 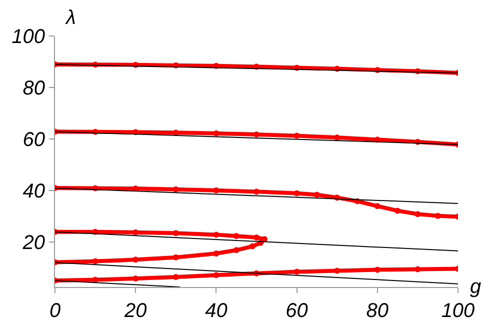 What do you see at coordinates (476, 287) in the screenshot?
I see `x-axis-title: g` at bounding box center [476, 287].